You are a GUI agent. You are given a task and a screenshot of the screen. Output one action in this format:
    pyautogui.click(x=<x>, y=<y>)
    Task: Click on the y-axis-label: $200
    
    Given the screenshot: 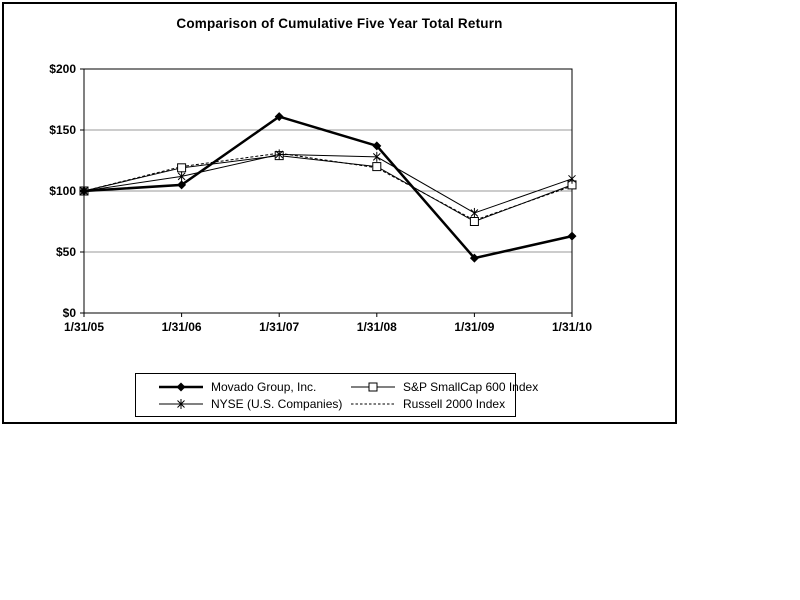 What is the action you would take?
    pyautogui.click(x=62, y=69)
    